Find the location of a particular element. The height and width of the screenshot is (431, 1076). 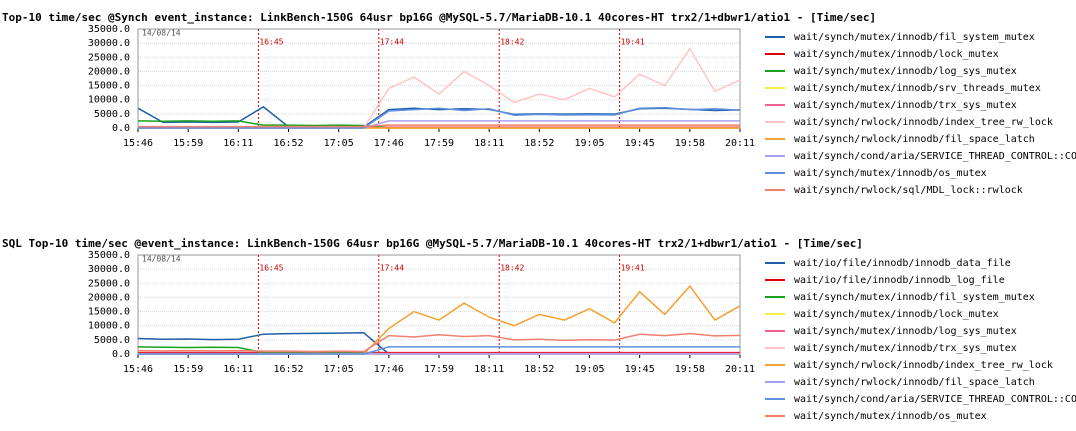

legend-label: wait/io/file/innodb/innodb_data_file is located at coordinates (902, 263).